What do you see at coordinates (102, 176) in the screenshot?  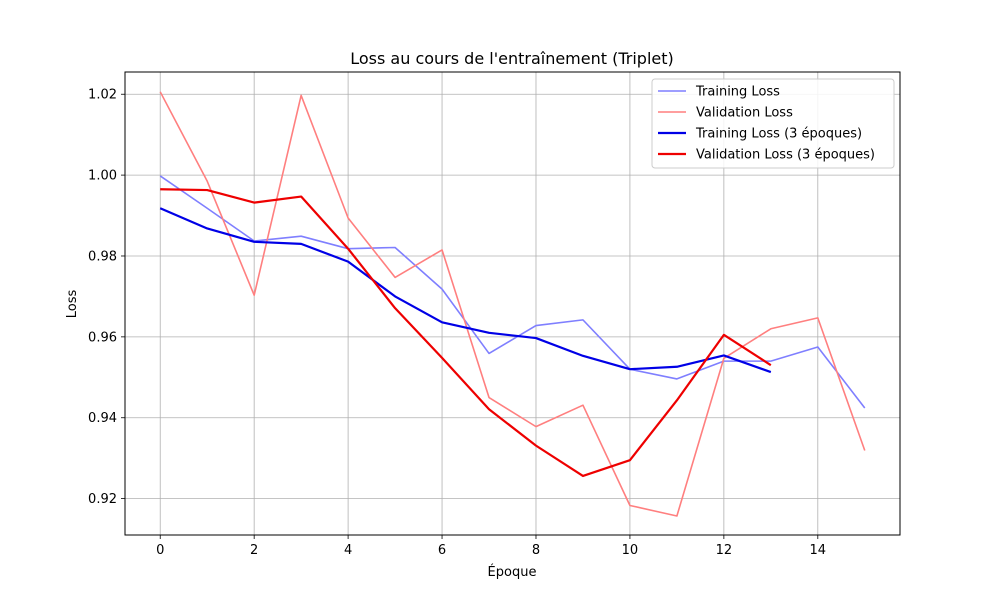 I see `y-tick-label: 1.00` at bounding box center [102, 176].